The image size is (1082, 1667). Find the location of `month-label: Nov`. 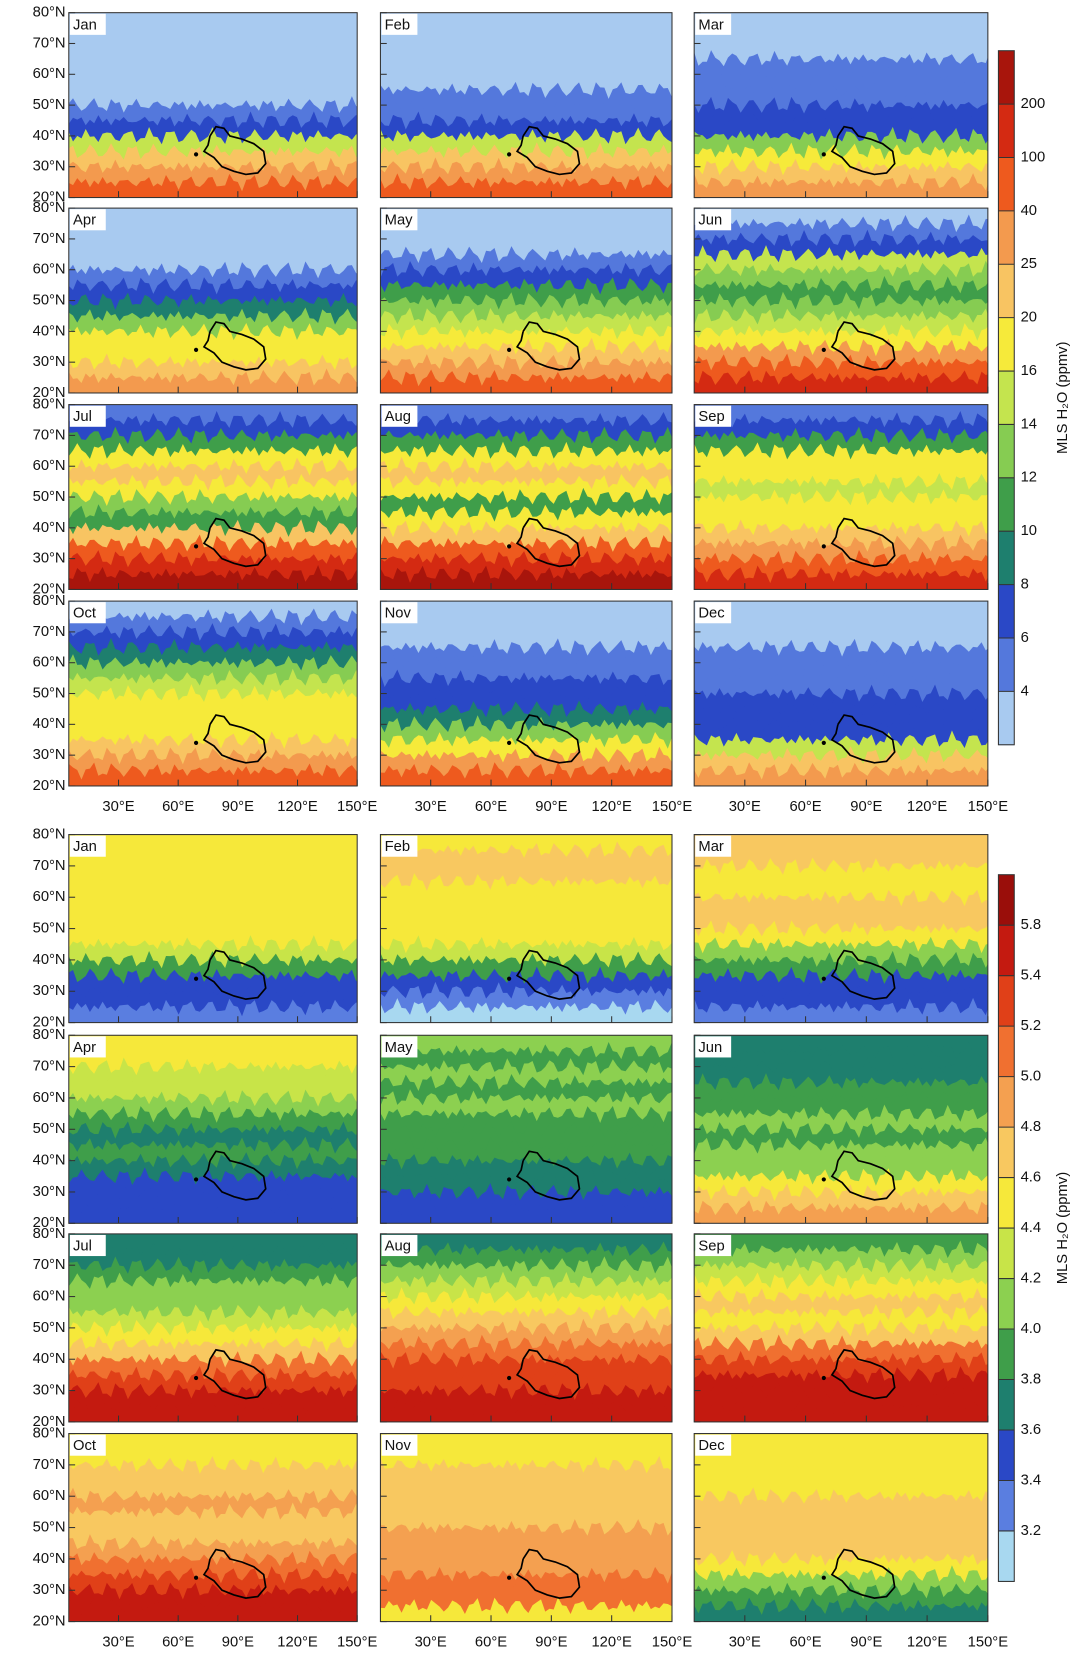

month-label: Nov is located at coordinates (398, 614).